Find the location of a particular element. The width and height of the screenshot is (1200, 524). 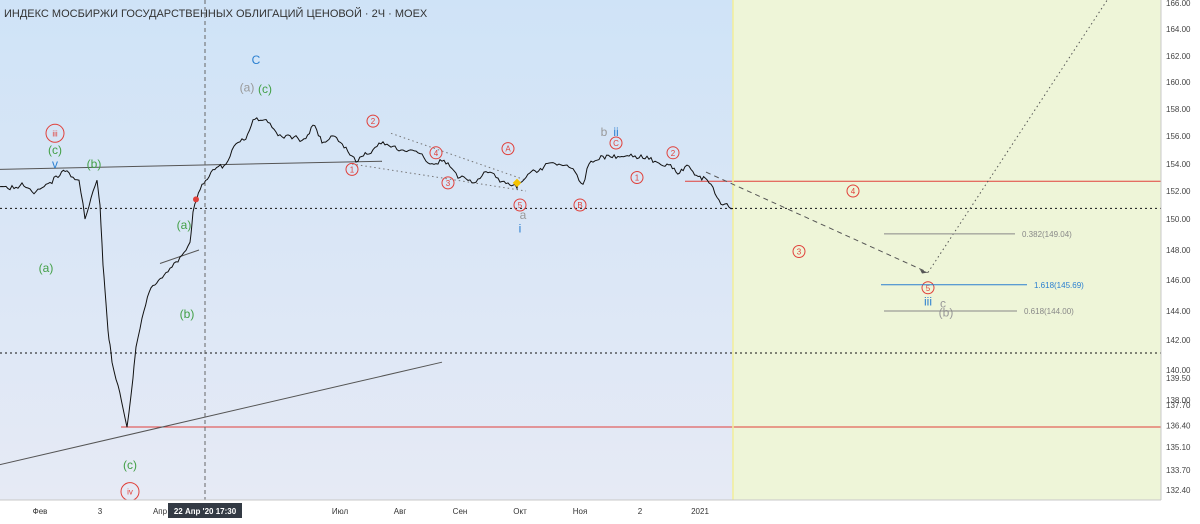

projection-arrowhead is located at coordinates (924, 271).